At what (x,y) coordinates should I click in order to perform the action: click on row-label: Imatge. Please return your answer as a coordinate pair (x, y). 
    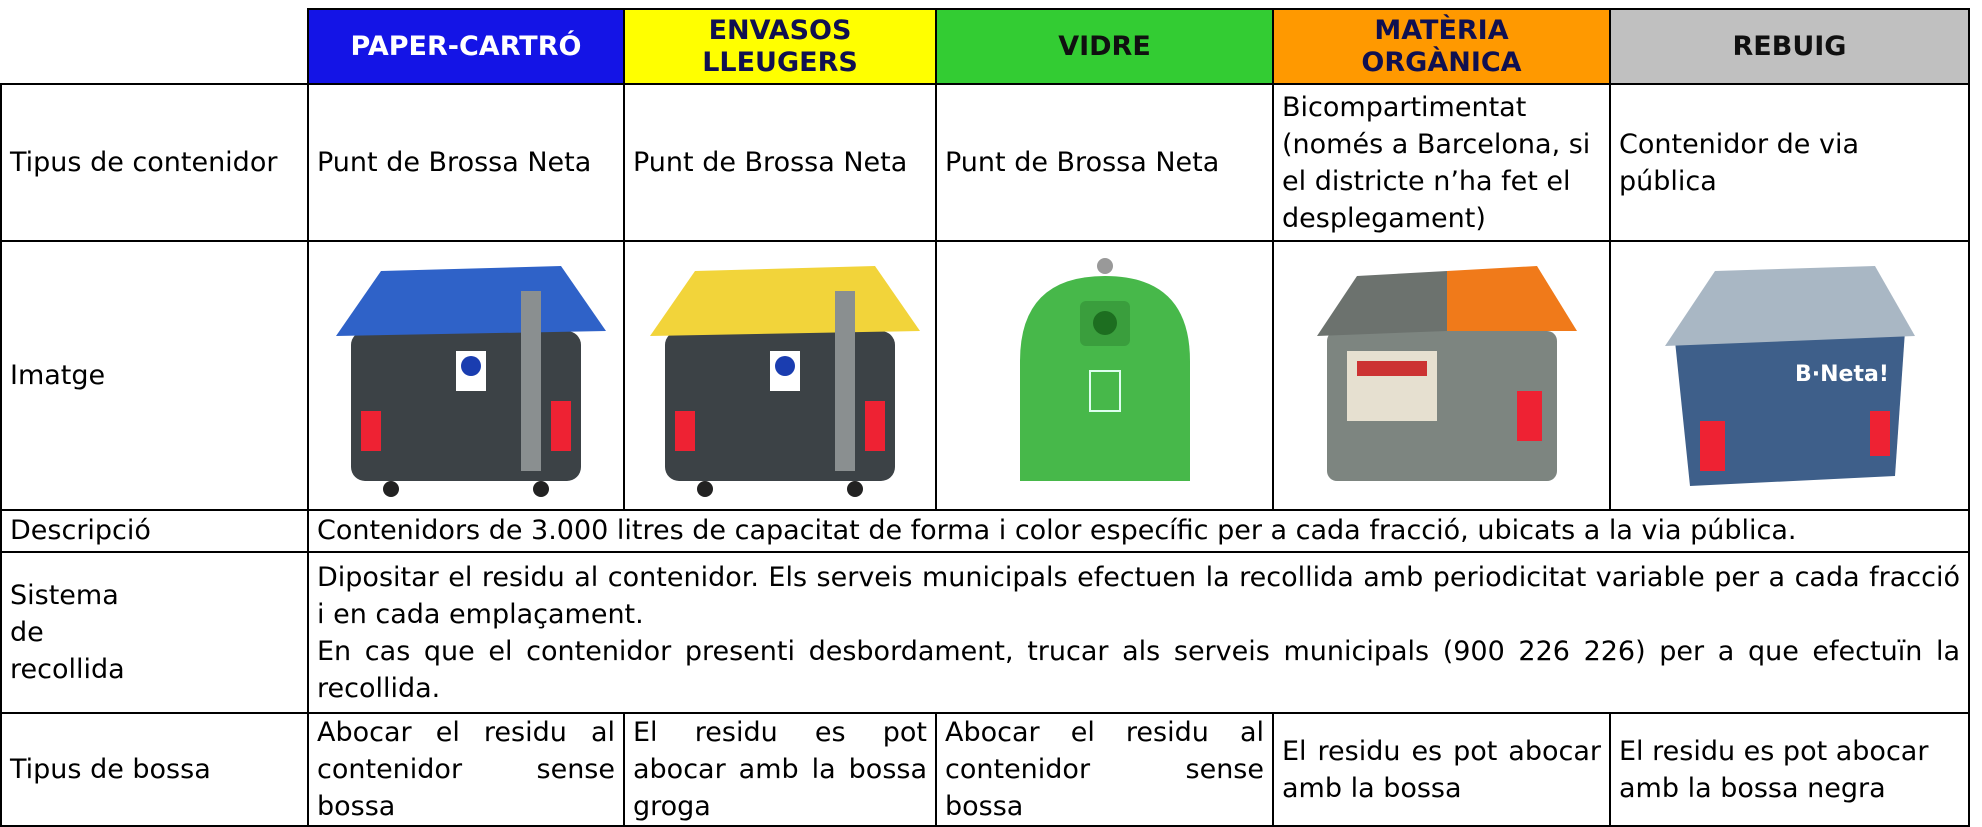
    Looking at the image, I should click on (154, 375).